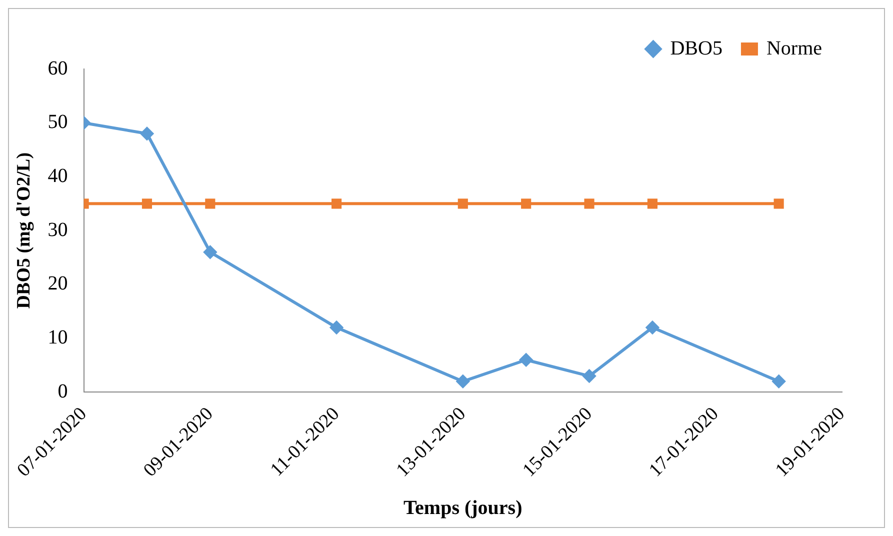  What do you see at coordinates (58, 175) in the screenshot?
I see `y-tick-label: 40` at bounding box center [58, 175].